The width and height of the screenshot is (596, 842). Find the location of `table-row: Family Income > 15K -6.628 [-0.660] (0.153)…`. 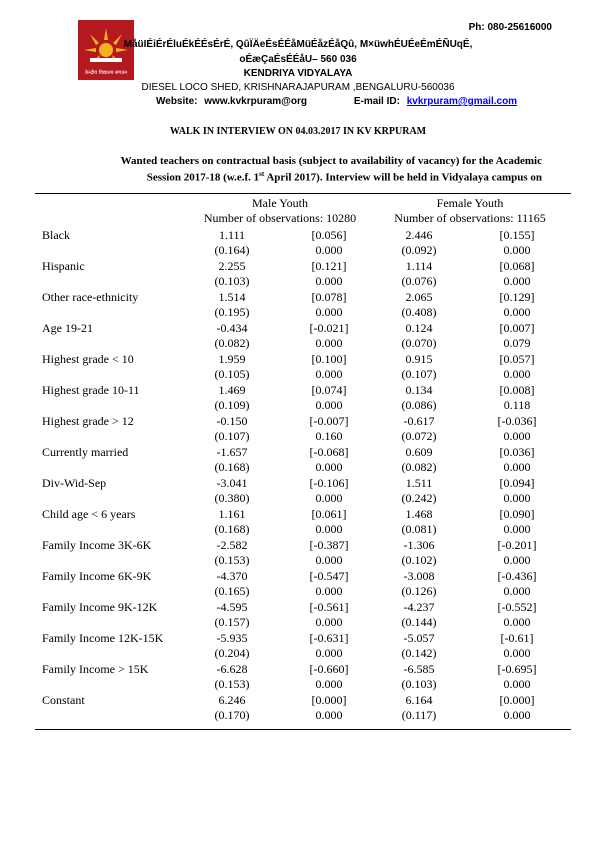

table-row: Family Income > 15K -6.628 [-0.660] (0.153)… is located at coordinates (298, 675).